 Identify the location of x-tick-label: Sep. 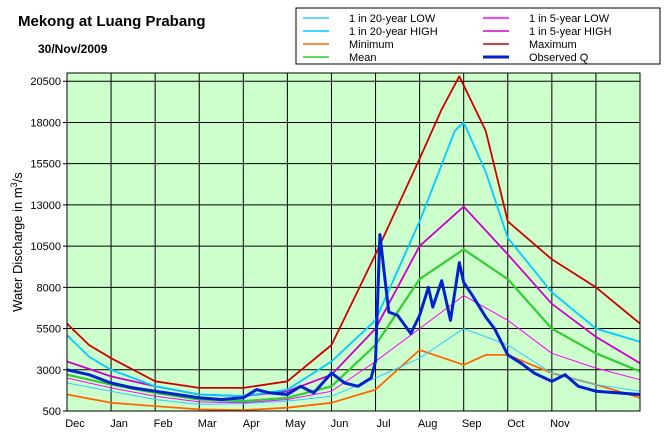
(472, 424).